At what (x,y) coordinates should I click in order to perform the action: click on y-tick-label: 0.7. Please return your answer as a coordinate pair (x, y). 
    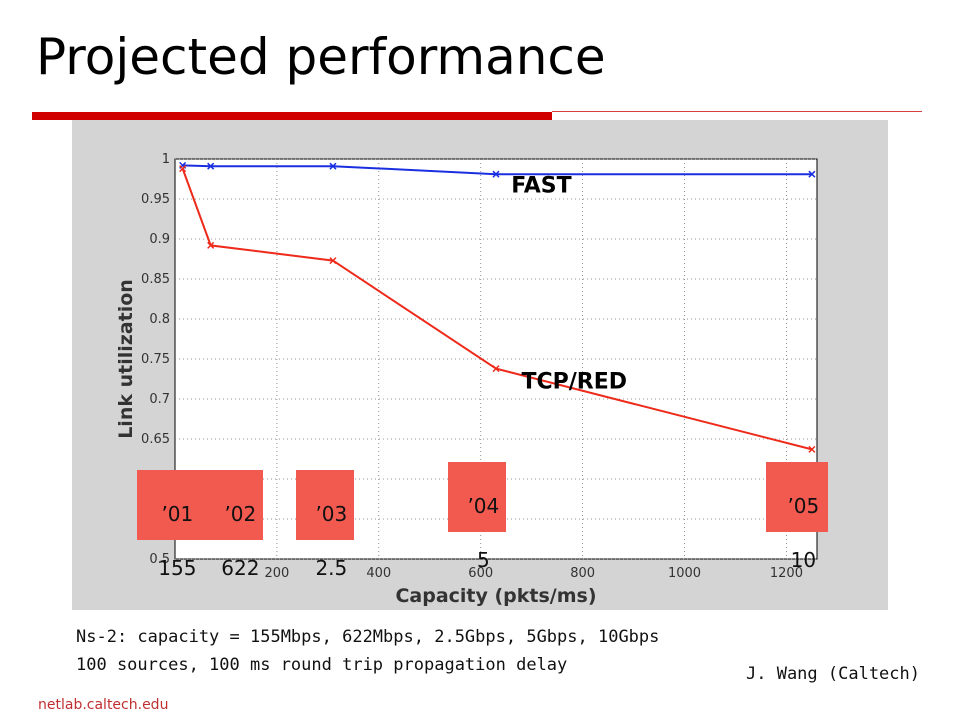
    Looking at the image, I should click on (159, 399).